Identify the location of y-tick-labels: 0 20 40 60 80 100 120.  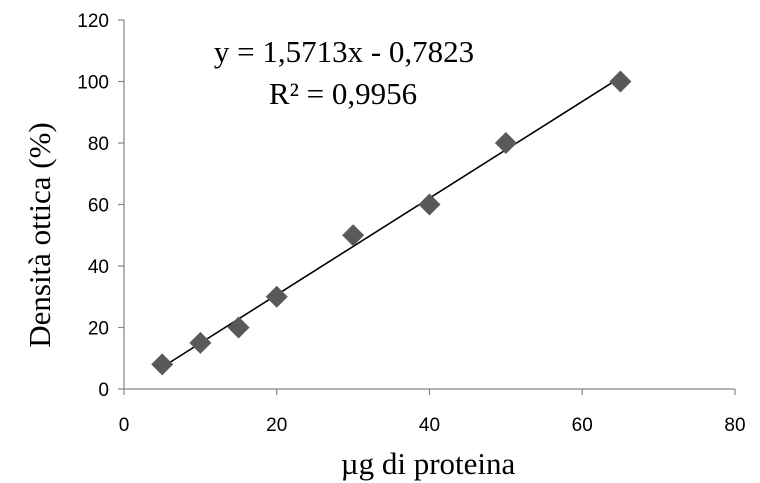
(93, 206).